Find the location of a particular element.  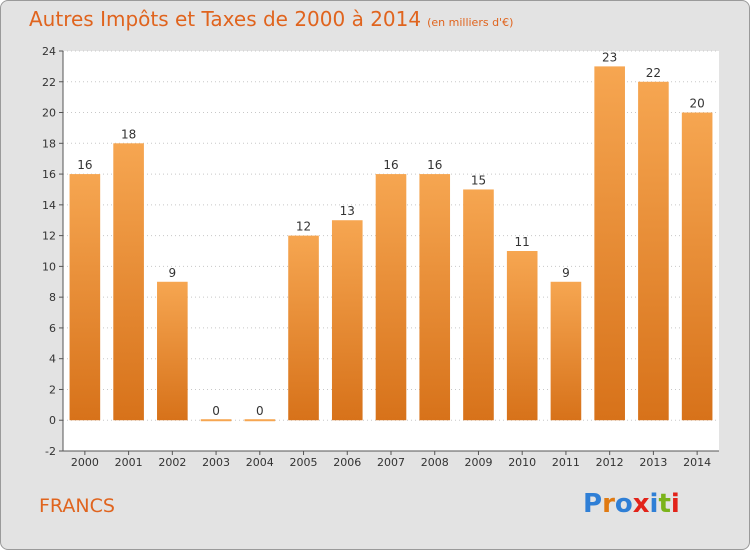

data-label: 20 is located at coordinates (696, 104).